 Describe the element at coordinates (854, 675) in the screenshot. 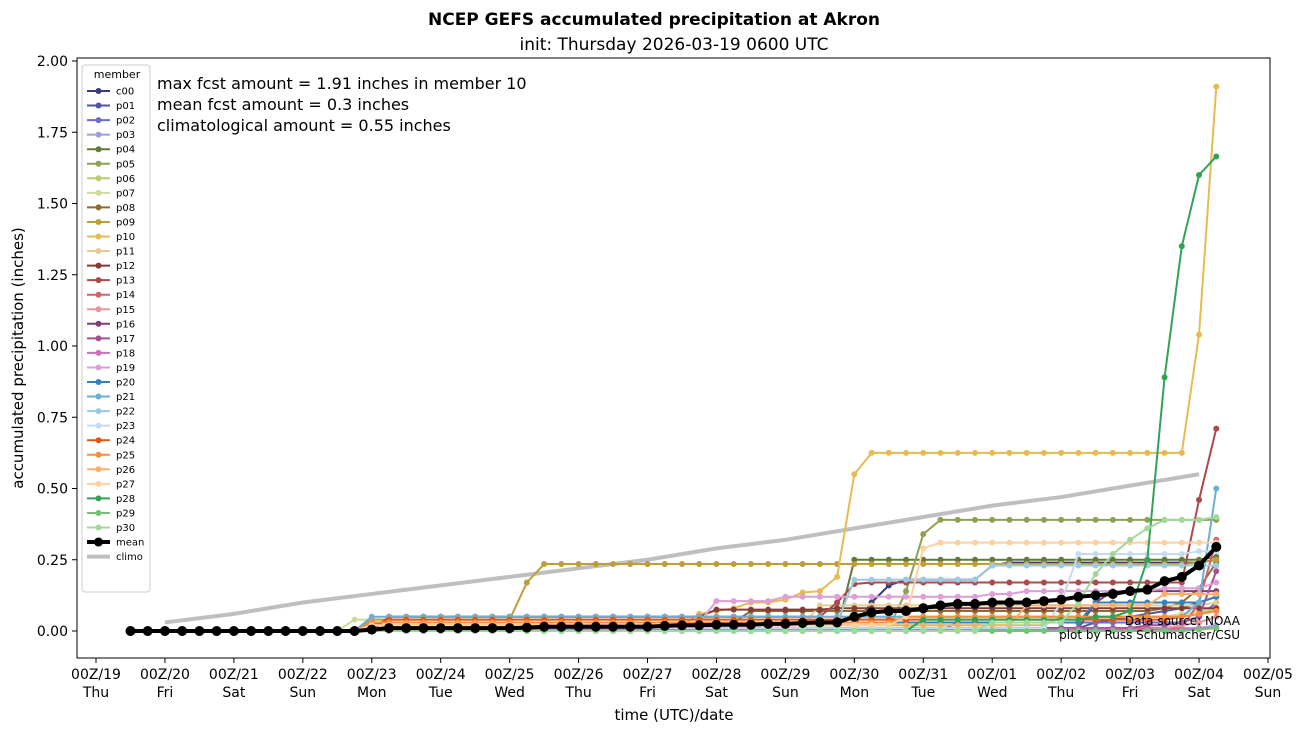

I see `x-tick-label: 00Z/30` at that location.